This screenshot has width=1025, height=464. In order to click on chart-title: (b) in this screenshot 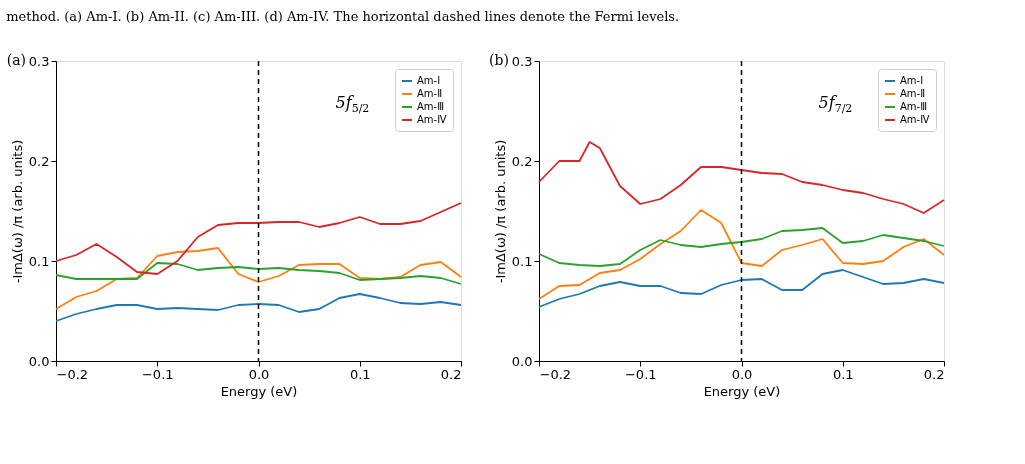, I will do `click(499, 60)`.